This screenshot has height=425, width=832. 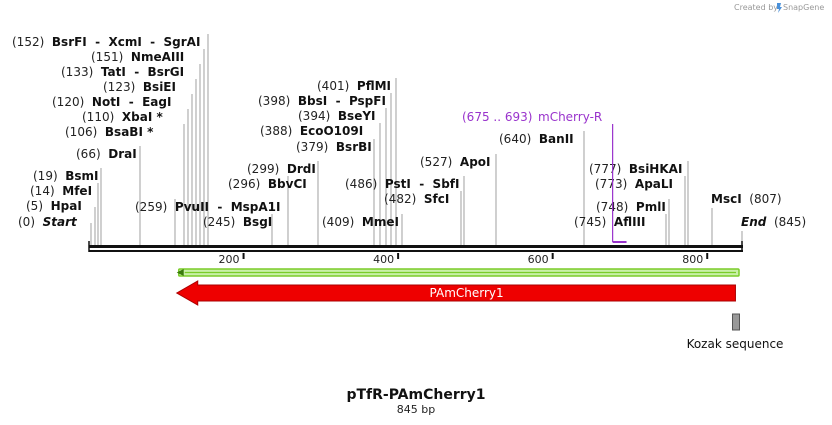 I want to click on site-bseyi: (394) BseYI, so click(x=337, y=116).